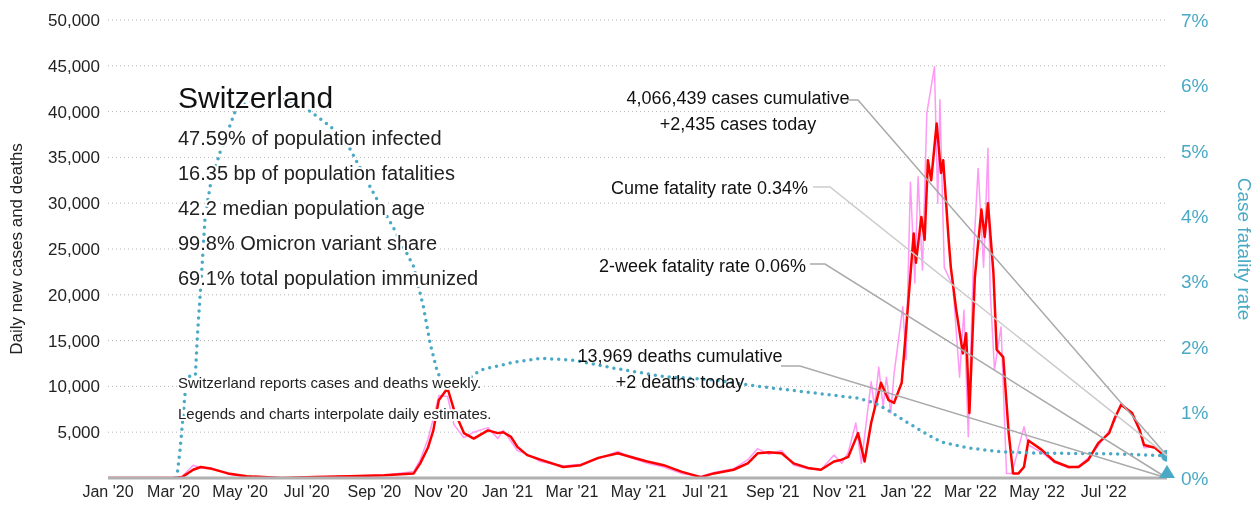 Image resolution: width=1260 pixels, height=517 pixels. Describe the element at coordinates (638, 492) in the screenshot. I see `x-tick-label: May '21` at that location.